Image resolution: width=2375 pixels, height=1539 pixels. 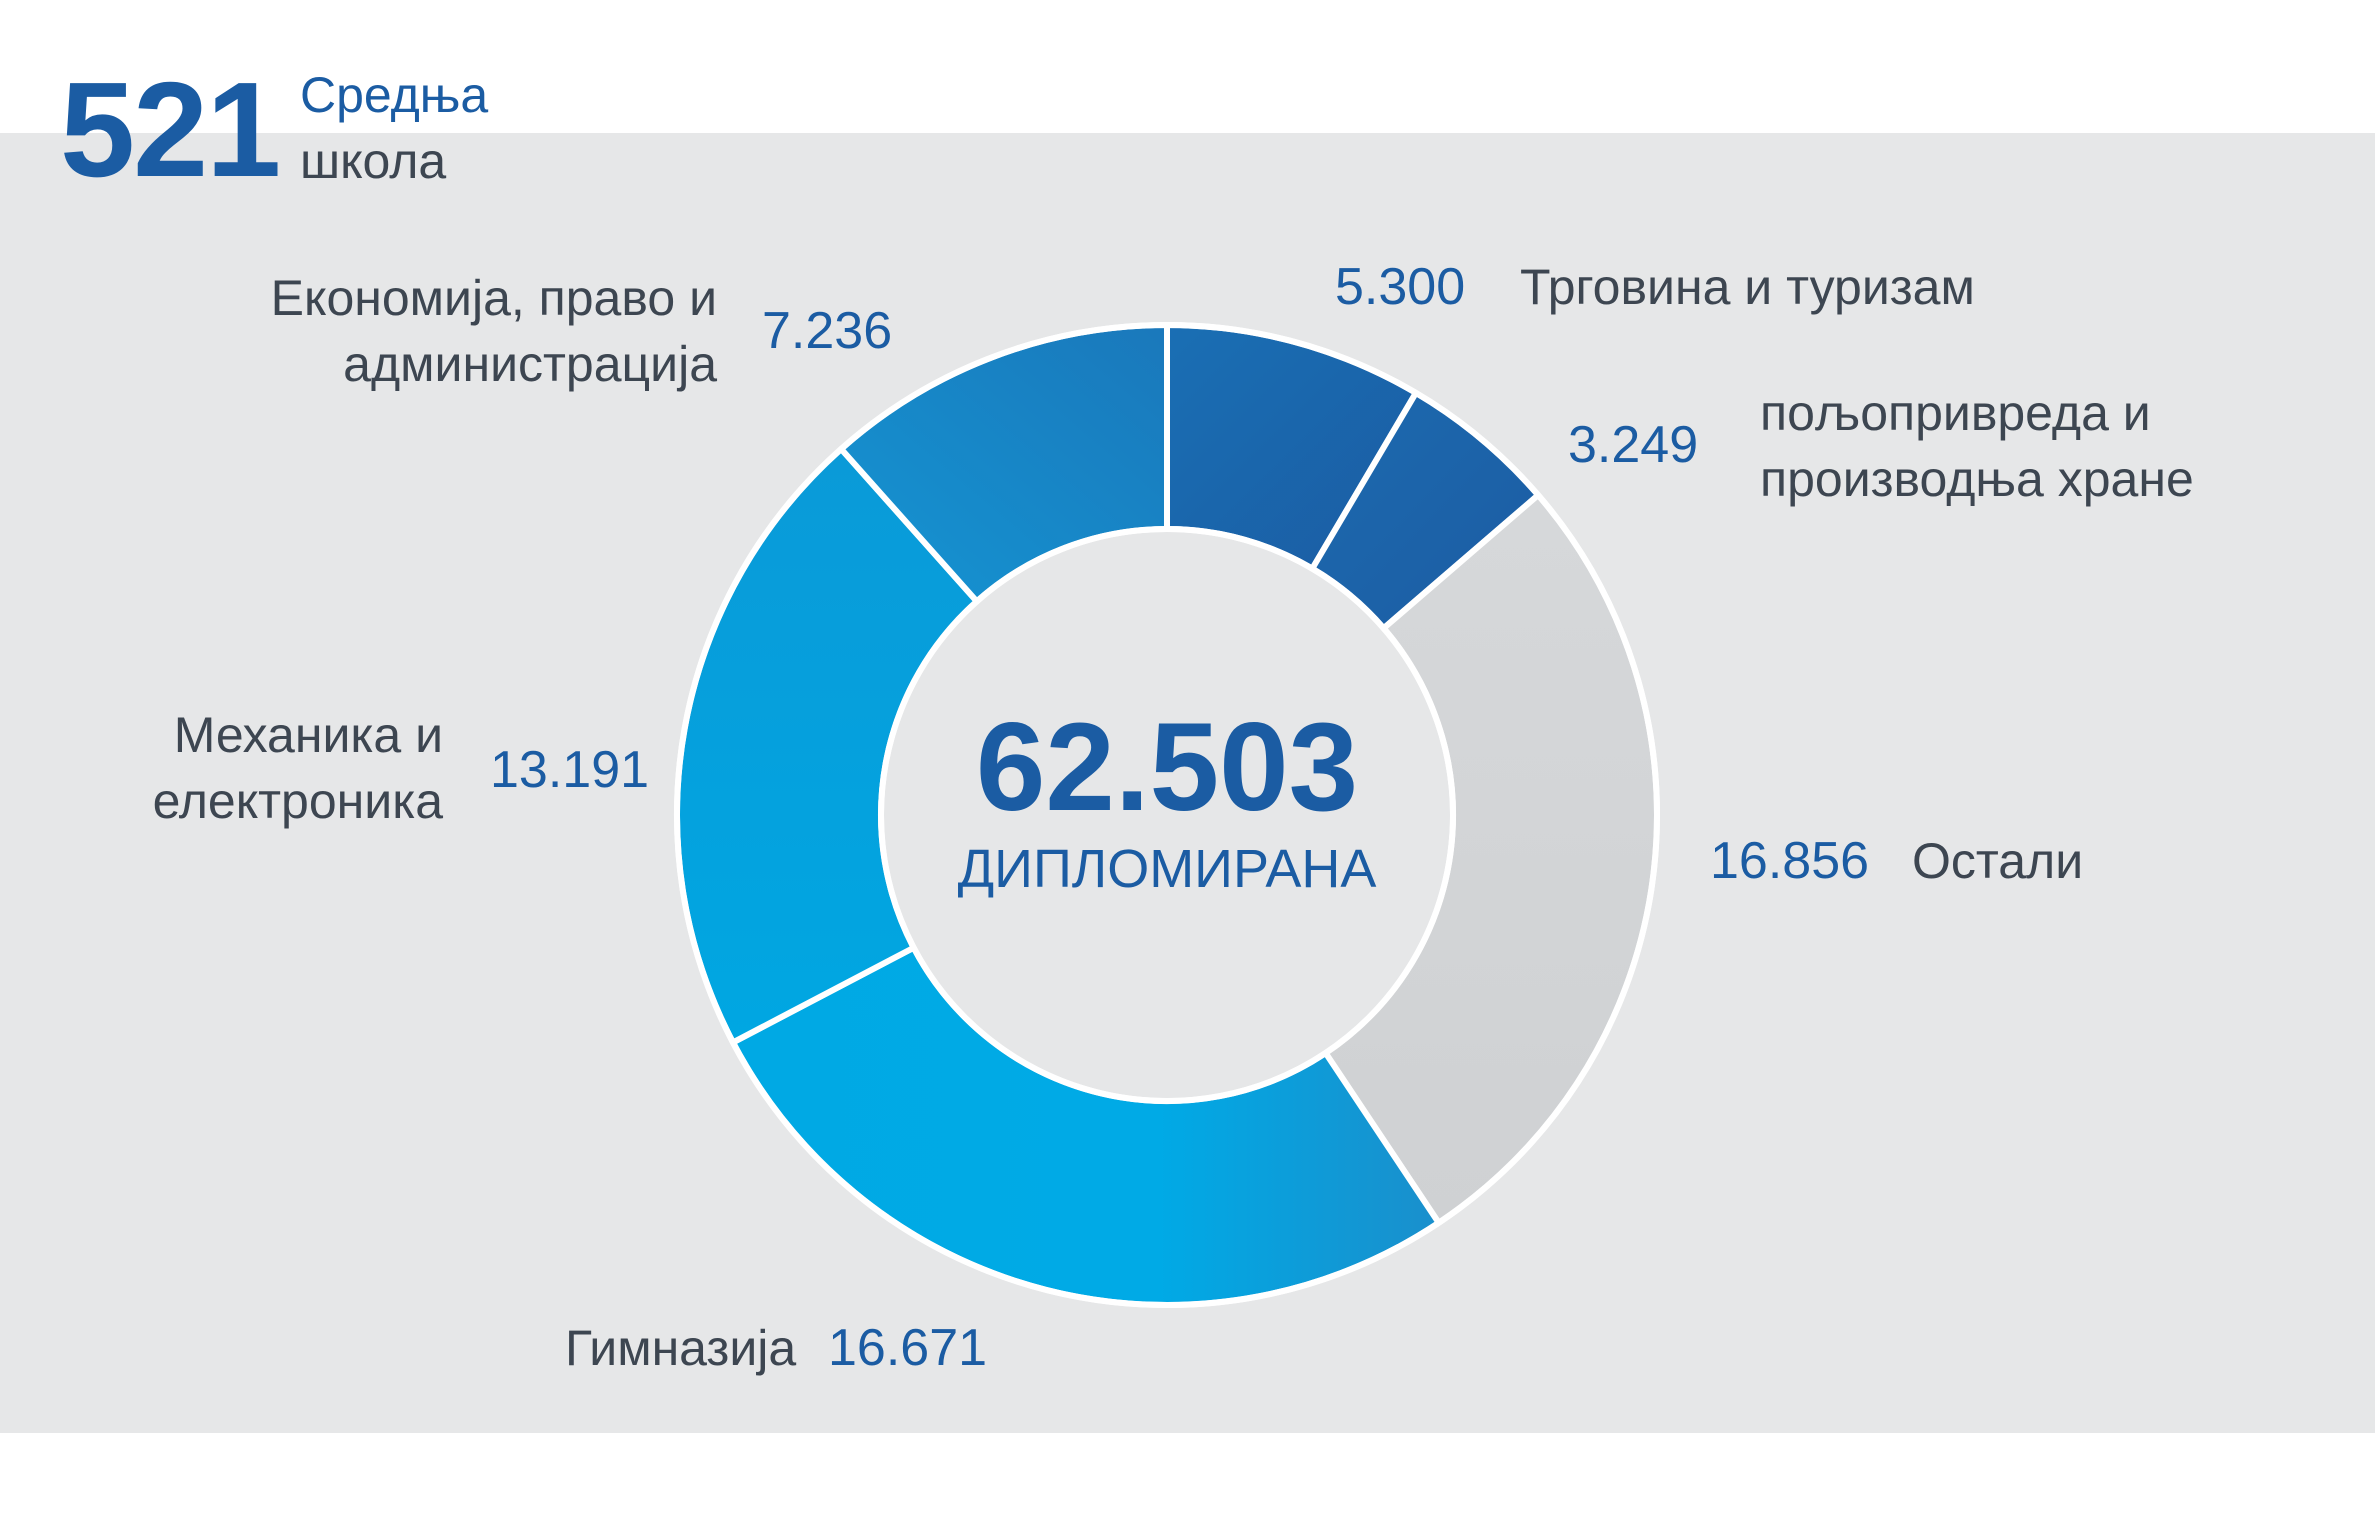 What do you see at coordinates (1633, 445) in the screenshot?
I see `value-agriculture: 3.249` at bounding box center [1633, 445].